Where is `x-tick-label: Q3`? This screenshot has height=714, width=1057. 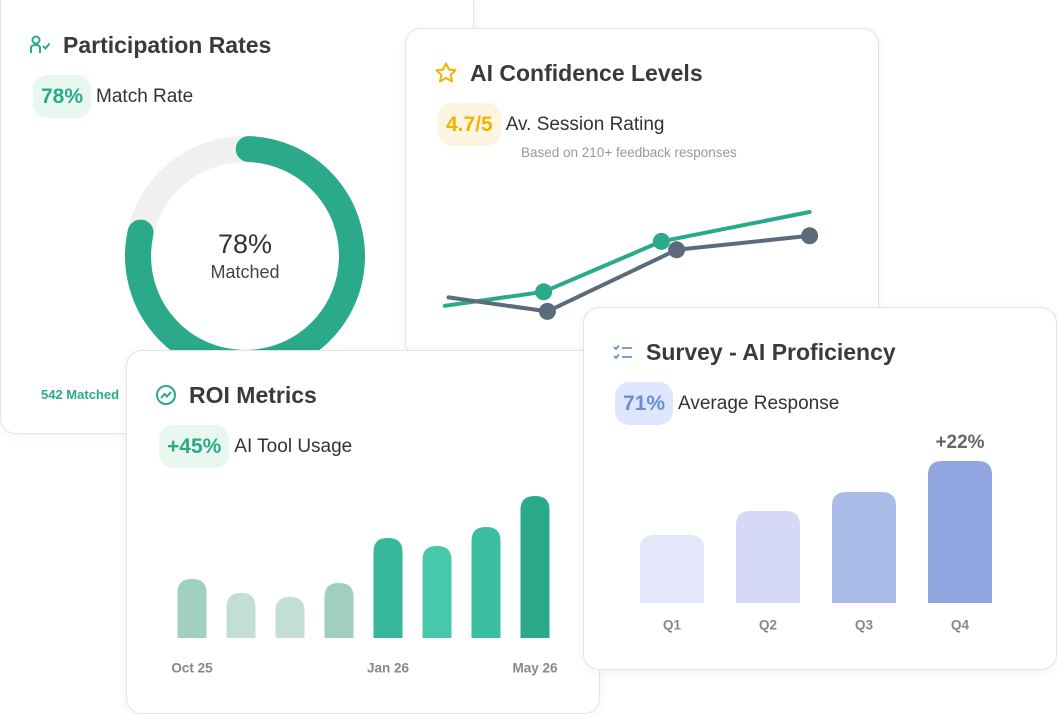
x-tick-label: Q3 is located at coordinates (864, 625).